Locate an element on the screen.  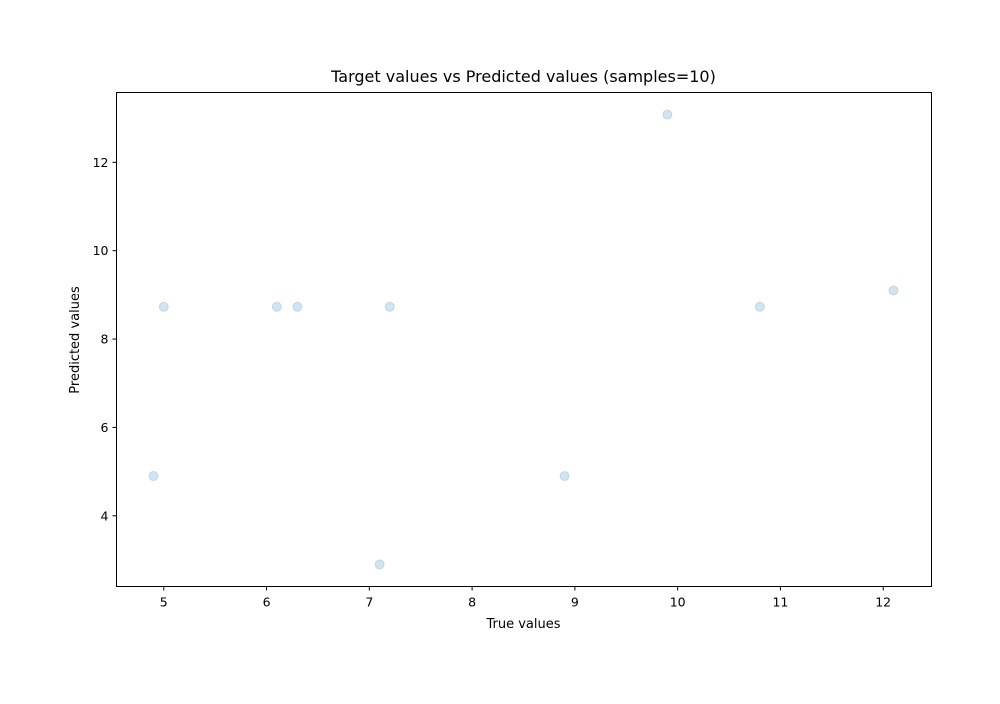
x-axis-label: True values is located at coordinates (522, 624).